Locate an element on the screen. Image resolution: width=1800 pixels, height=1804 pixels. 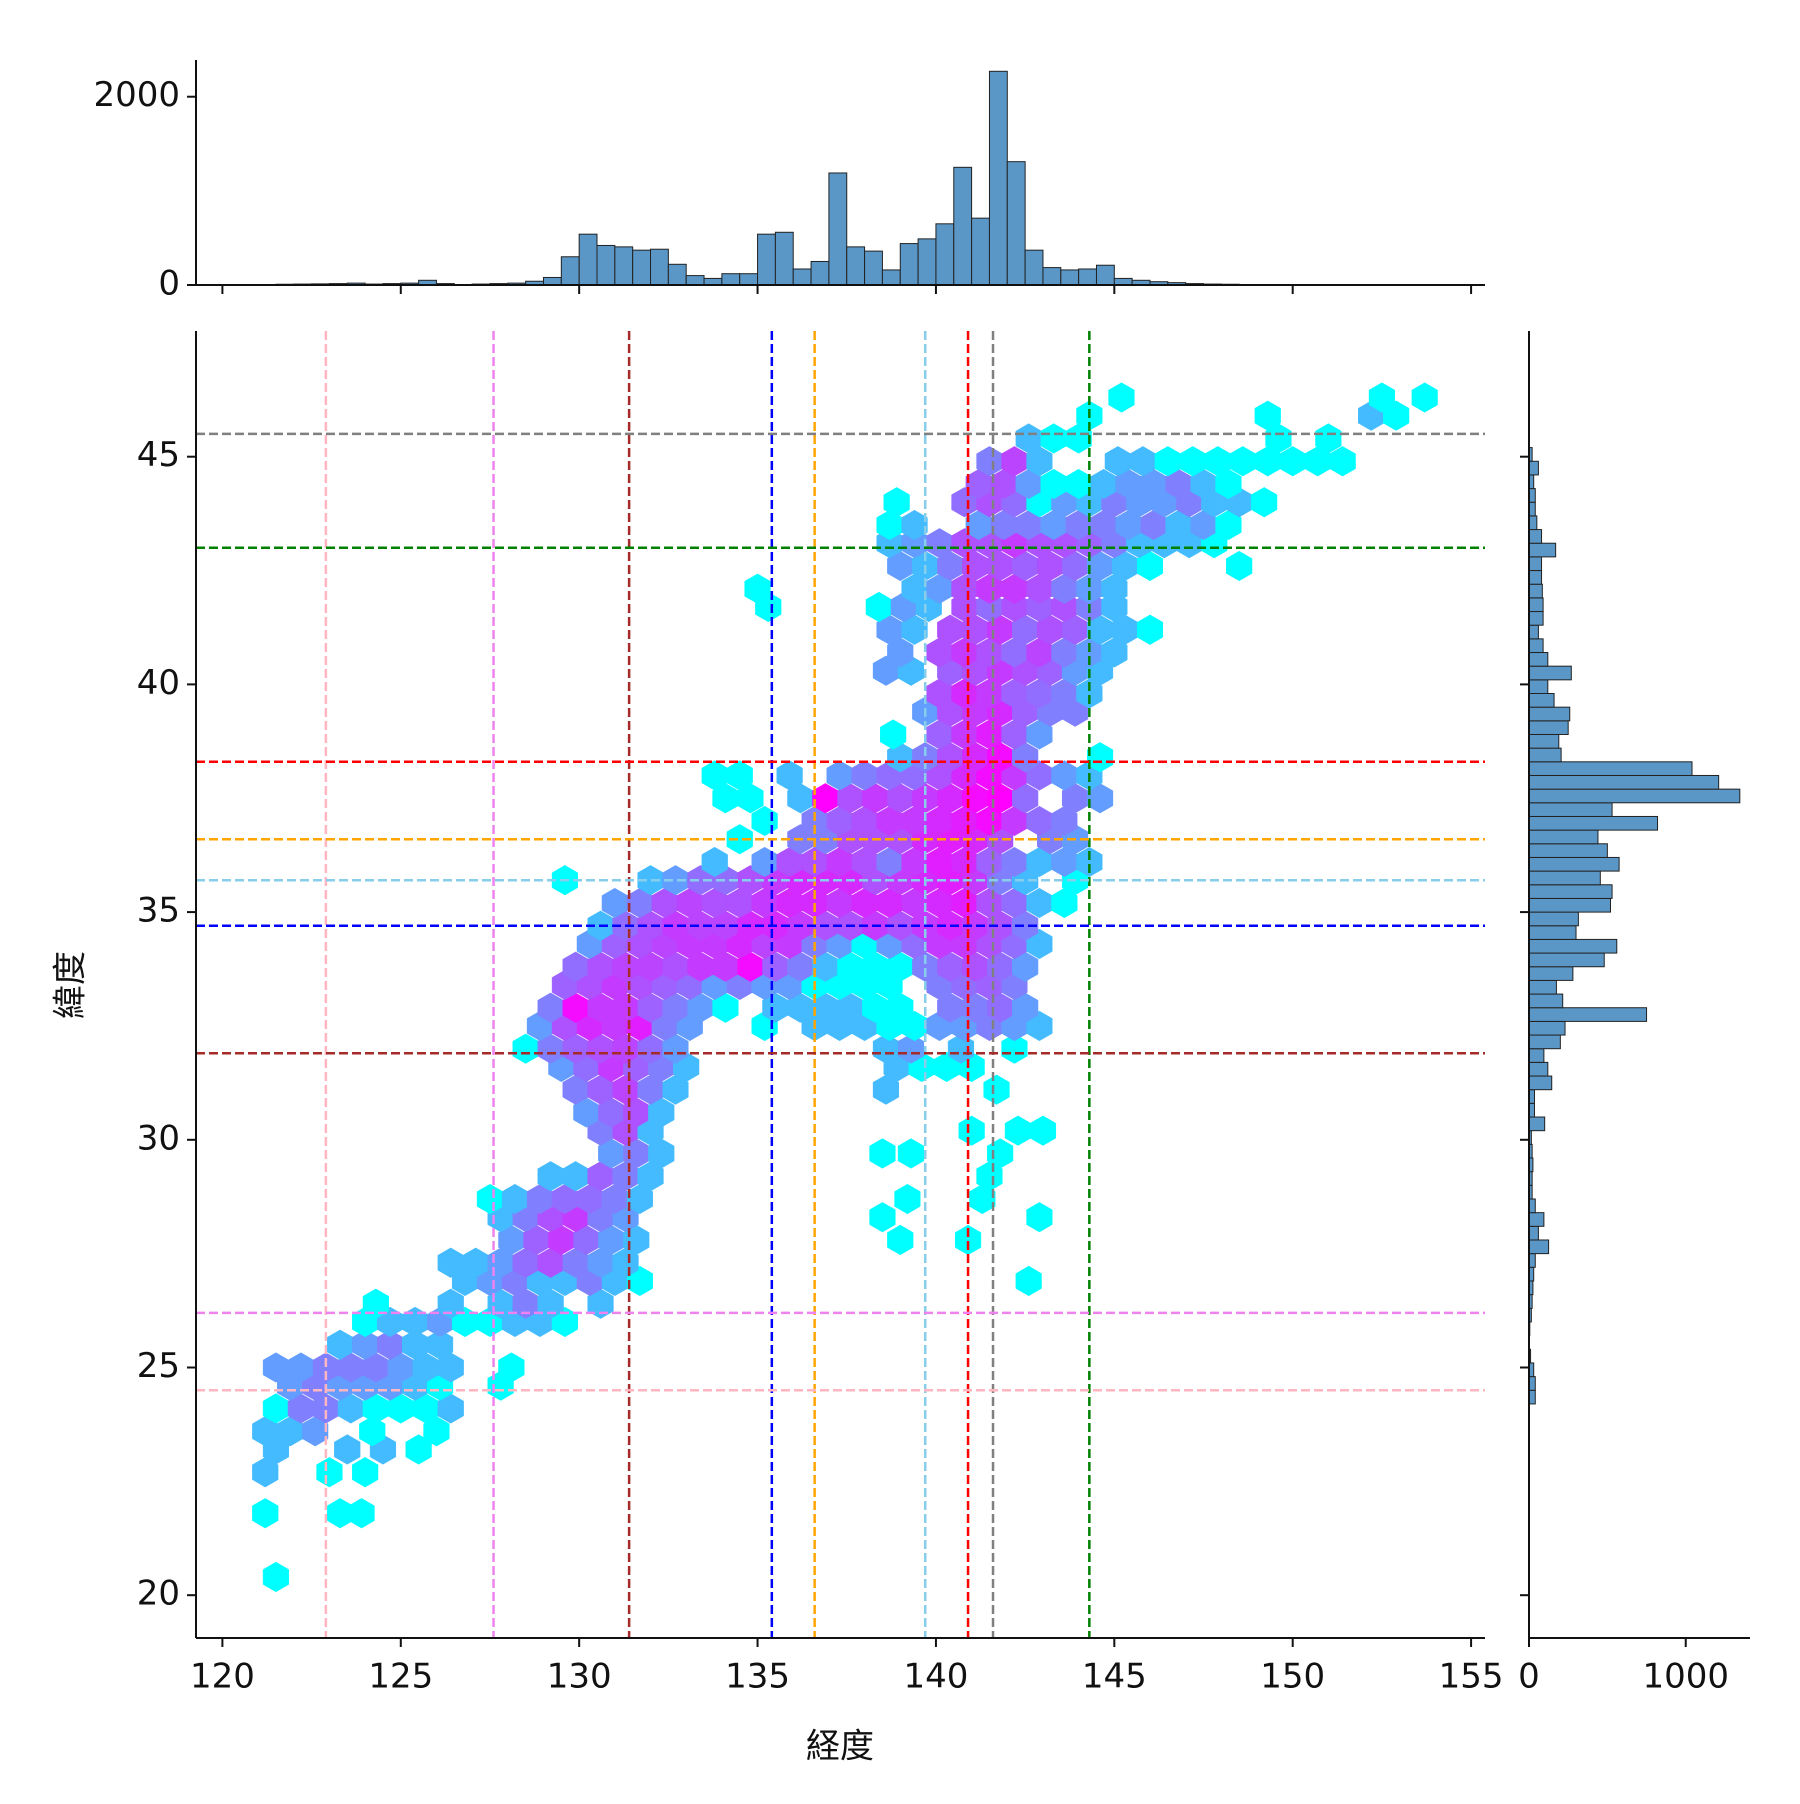
y-tick-label: 45 is located at coordinates (158, 455).